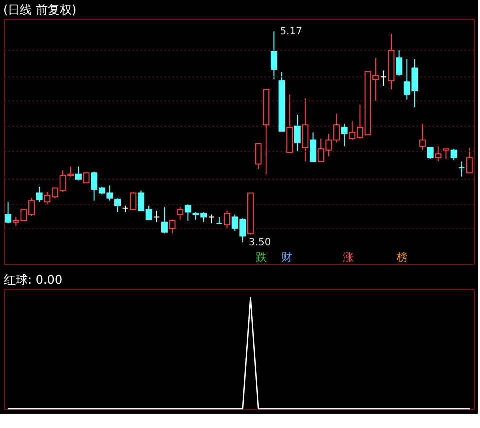 The image size is (480, 428). What do you see at coordinates (33, 280) in the screenshot?
I see `chart-title: 红球: 0.00` at bounding box center [33, 280].